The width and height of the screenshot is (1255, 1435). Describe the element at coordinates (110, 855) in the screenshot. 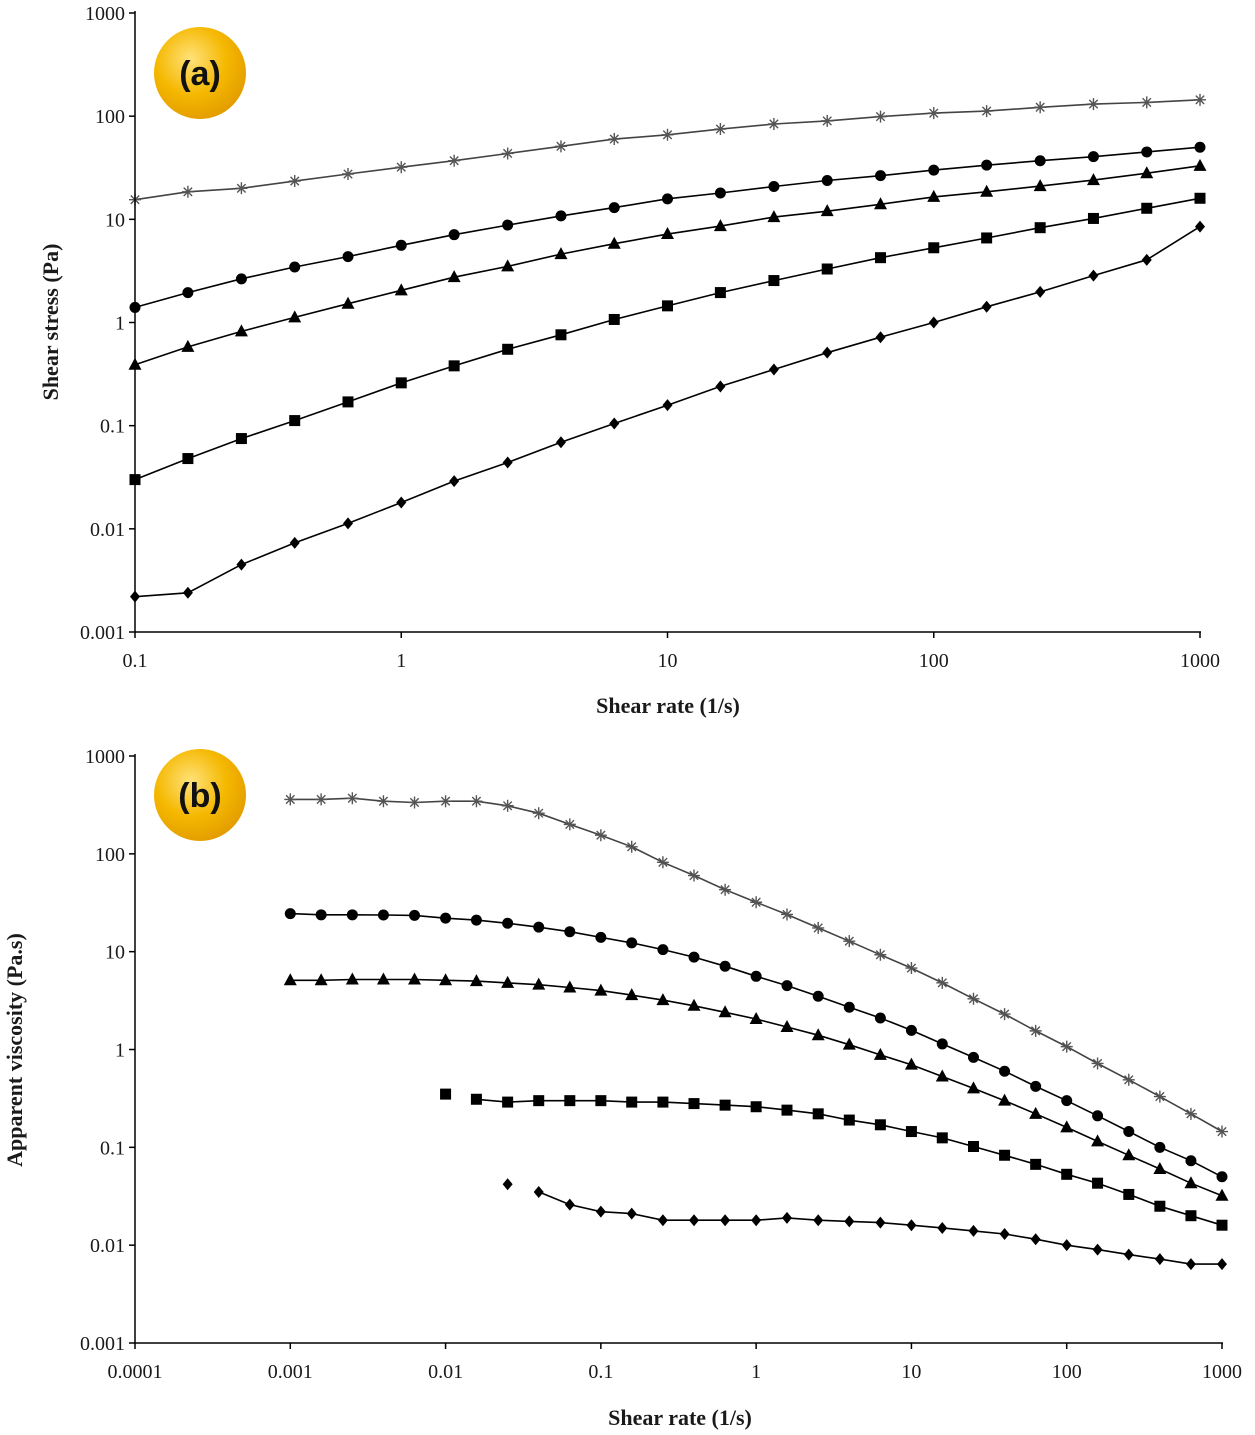

I see `panel-b-y-tick-label: 100` at that location.